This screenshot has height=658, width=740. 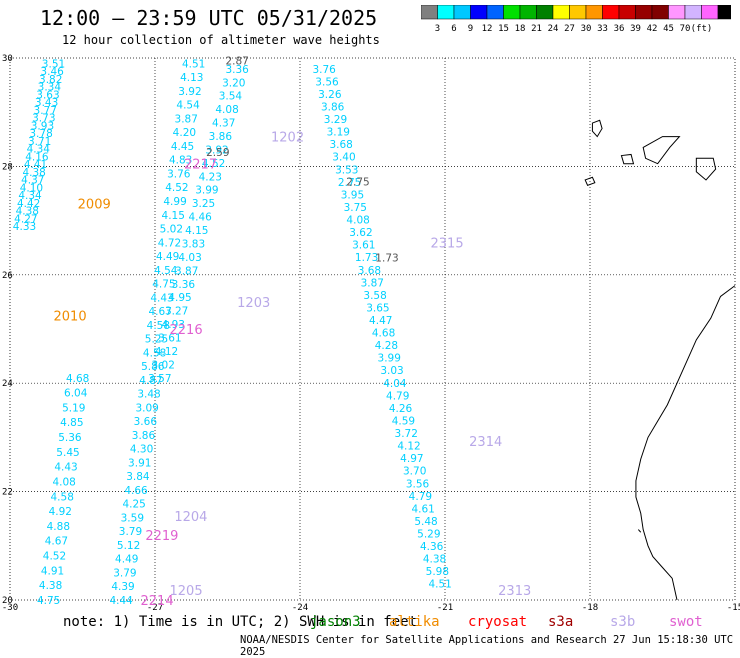 I want to click on track-id-label: 1202, so click(x=287, y=138).